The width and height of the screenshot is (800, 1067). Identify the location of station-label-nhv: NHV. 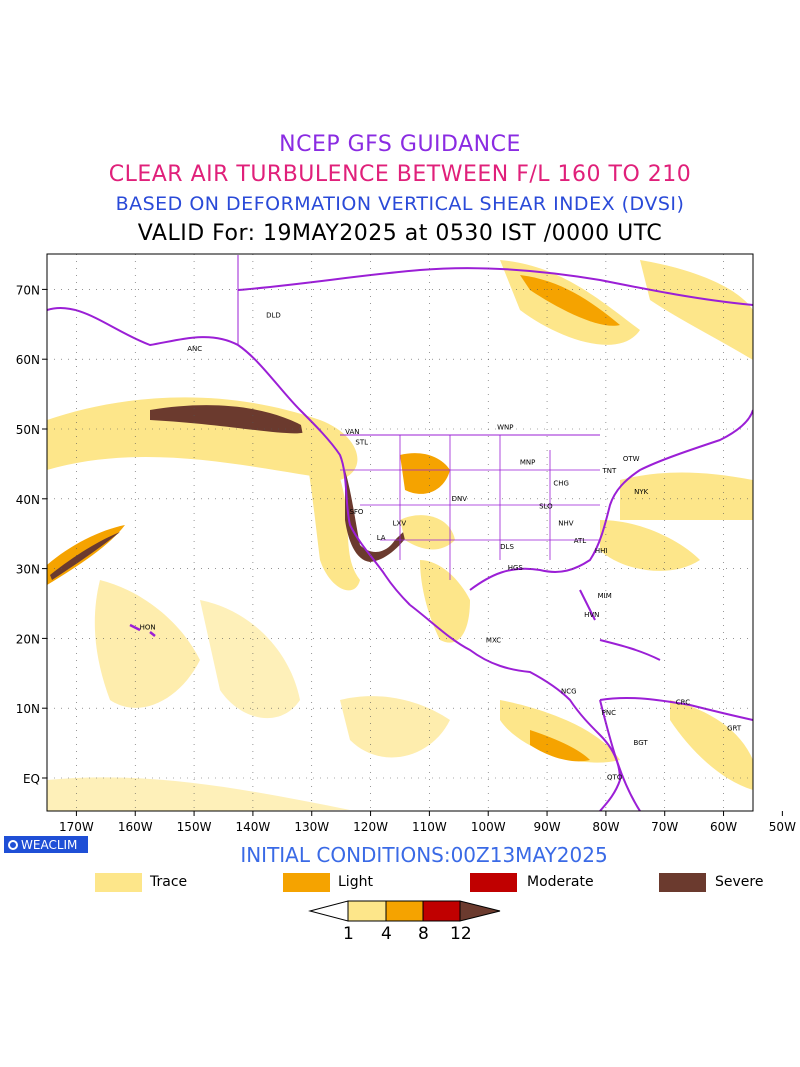
(566, 523).